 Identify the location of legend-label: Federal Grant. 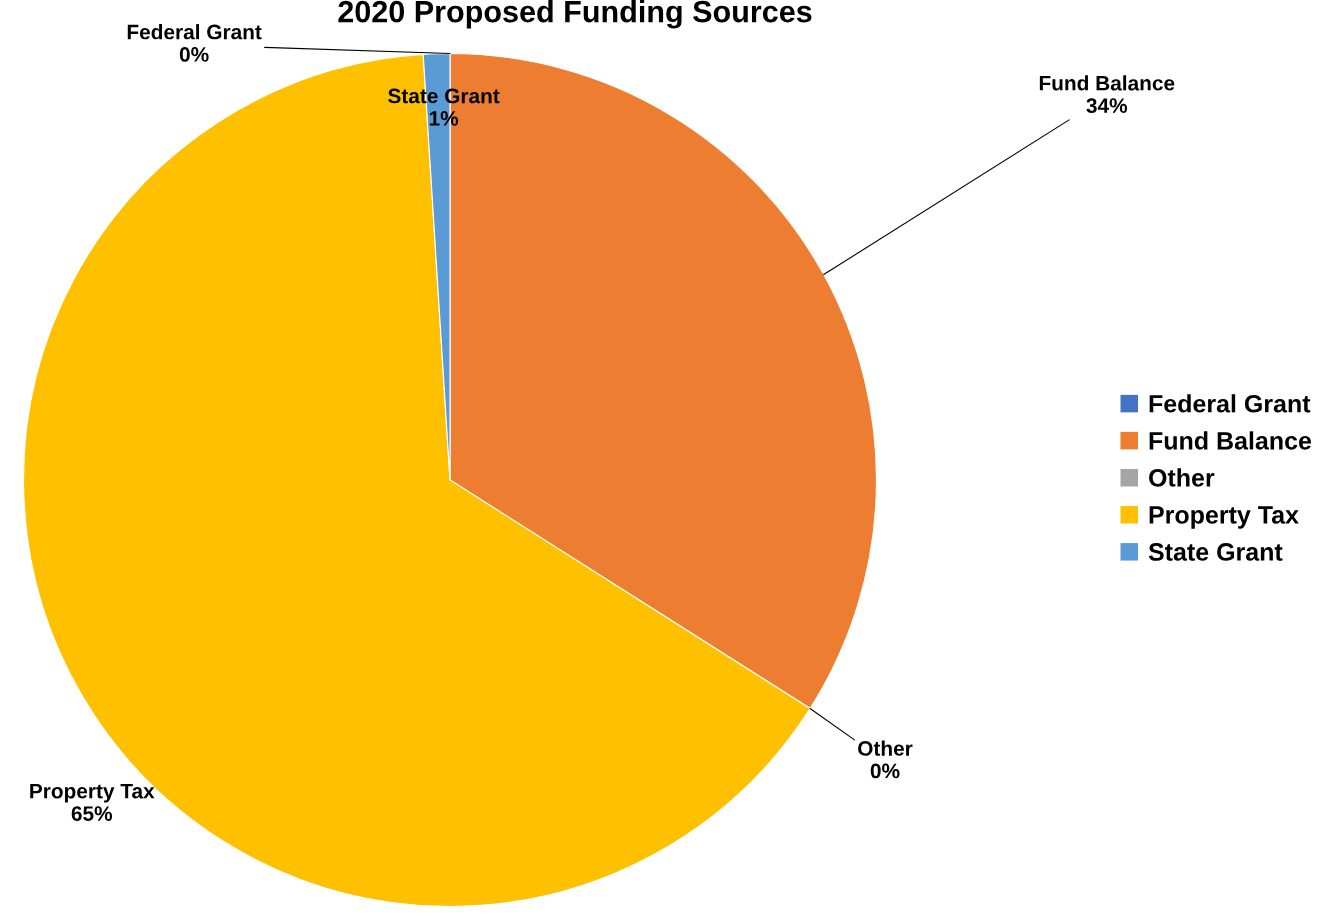
(1230, 403).